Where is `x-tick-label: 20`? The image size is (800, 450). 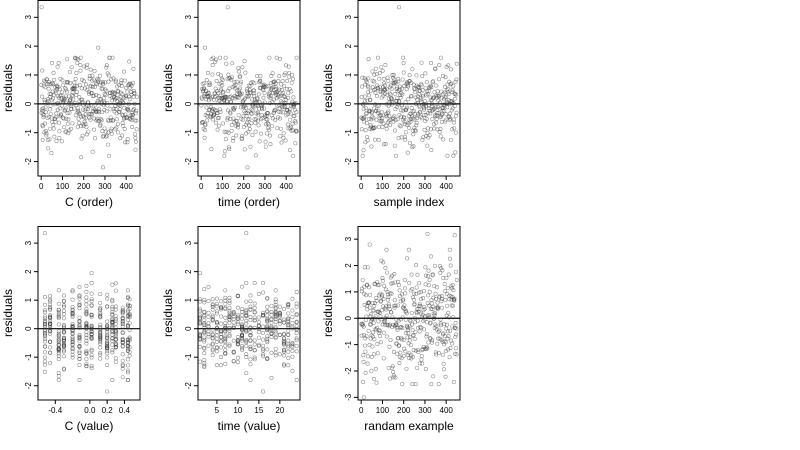
x-tick-label: 20 is located at coordinates (279, 410).